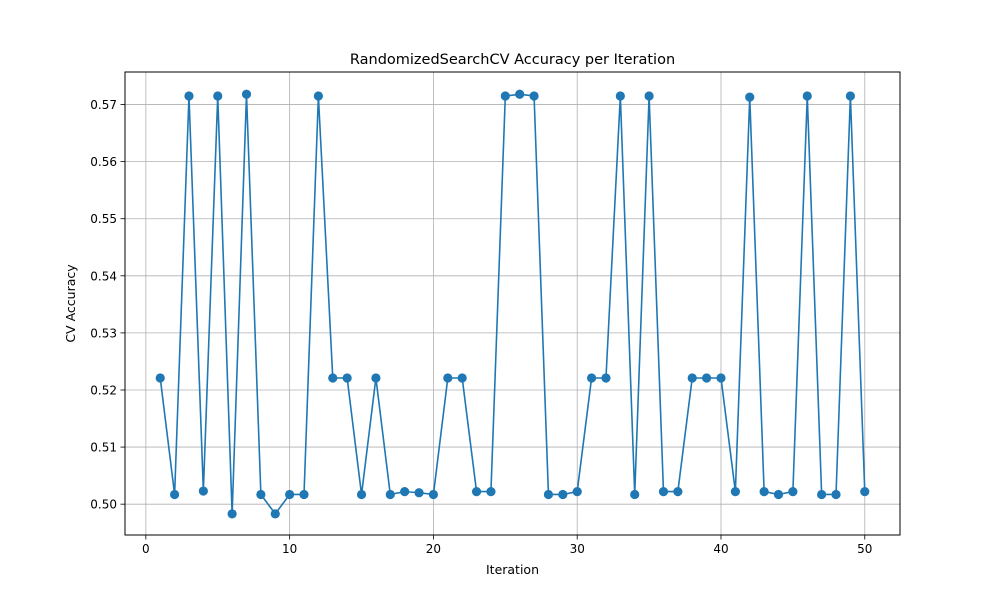 This screenshot has width=1000, height=604. Describe the element at coordinates (577, 549) in the screenshot. I see `x-tick-label: 30` at that location.